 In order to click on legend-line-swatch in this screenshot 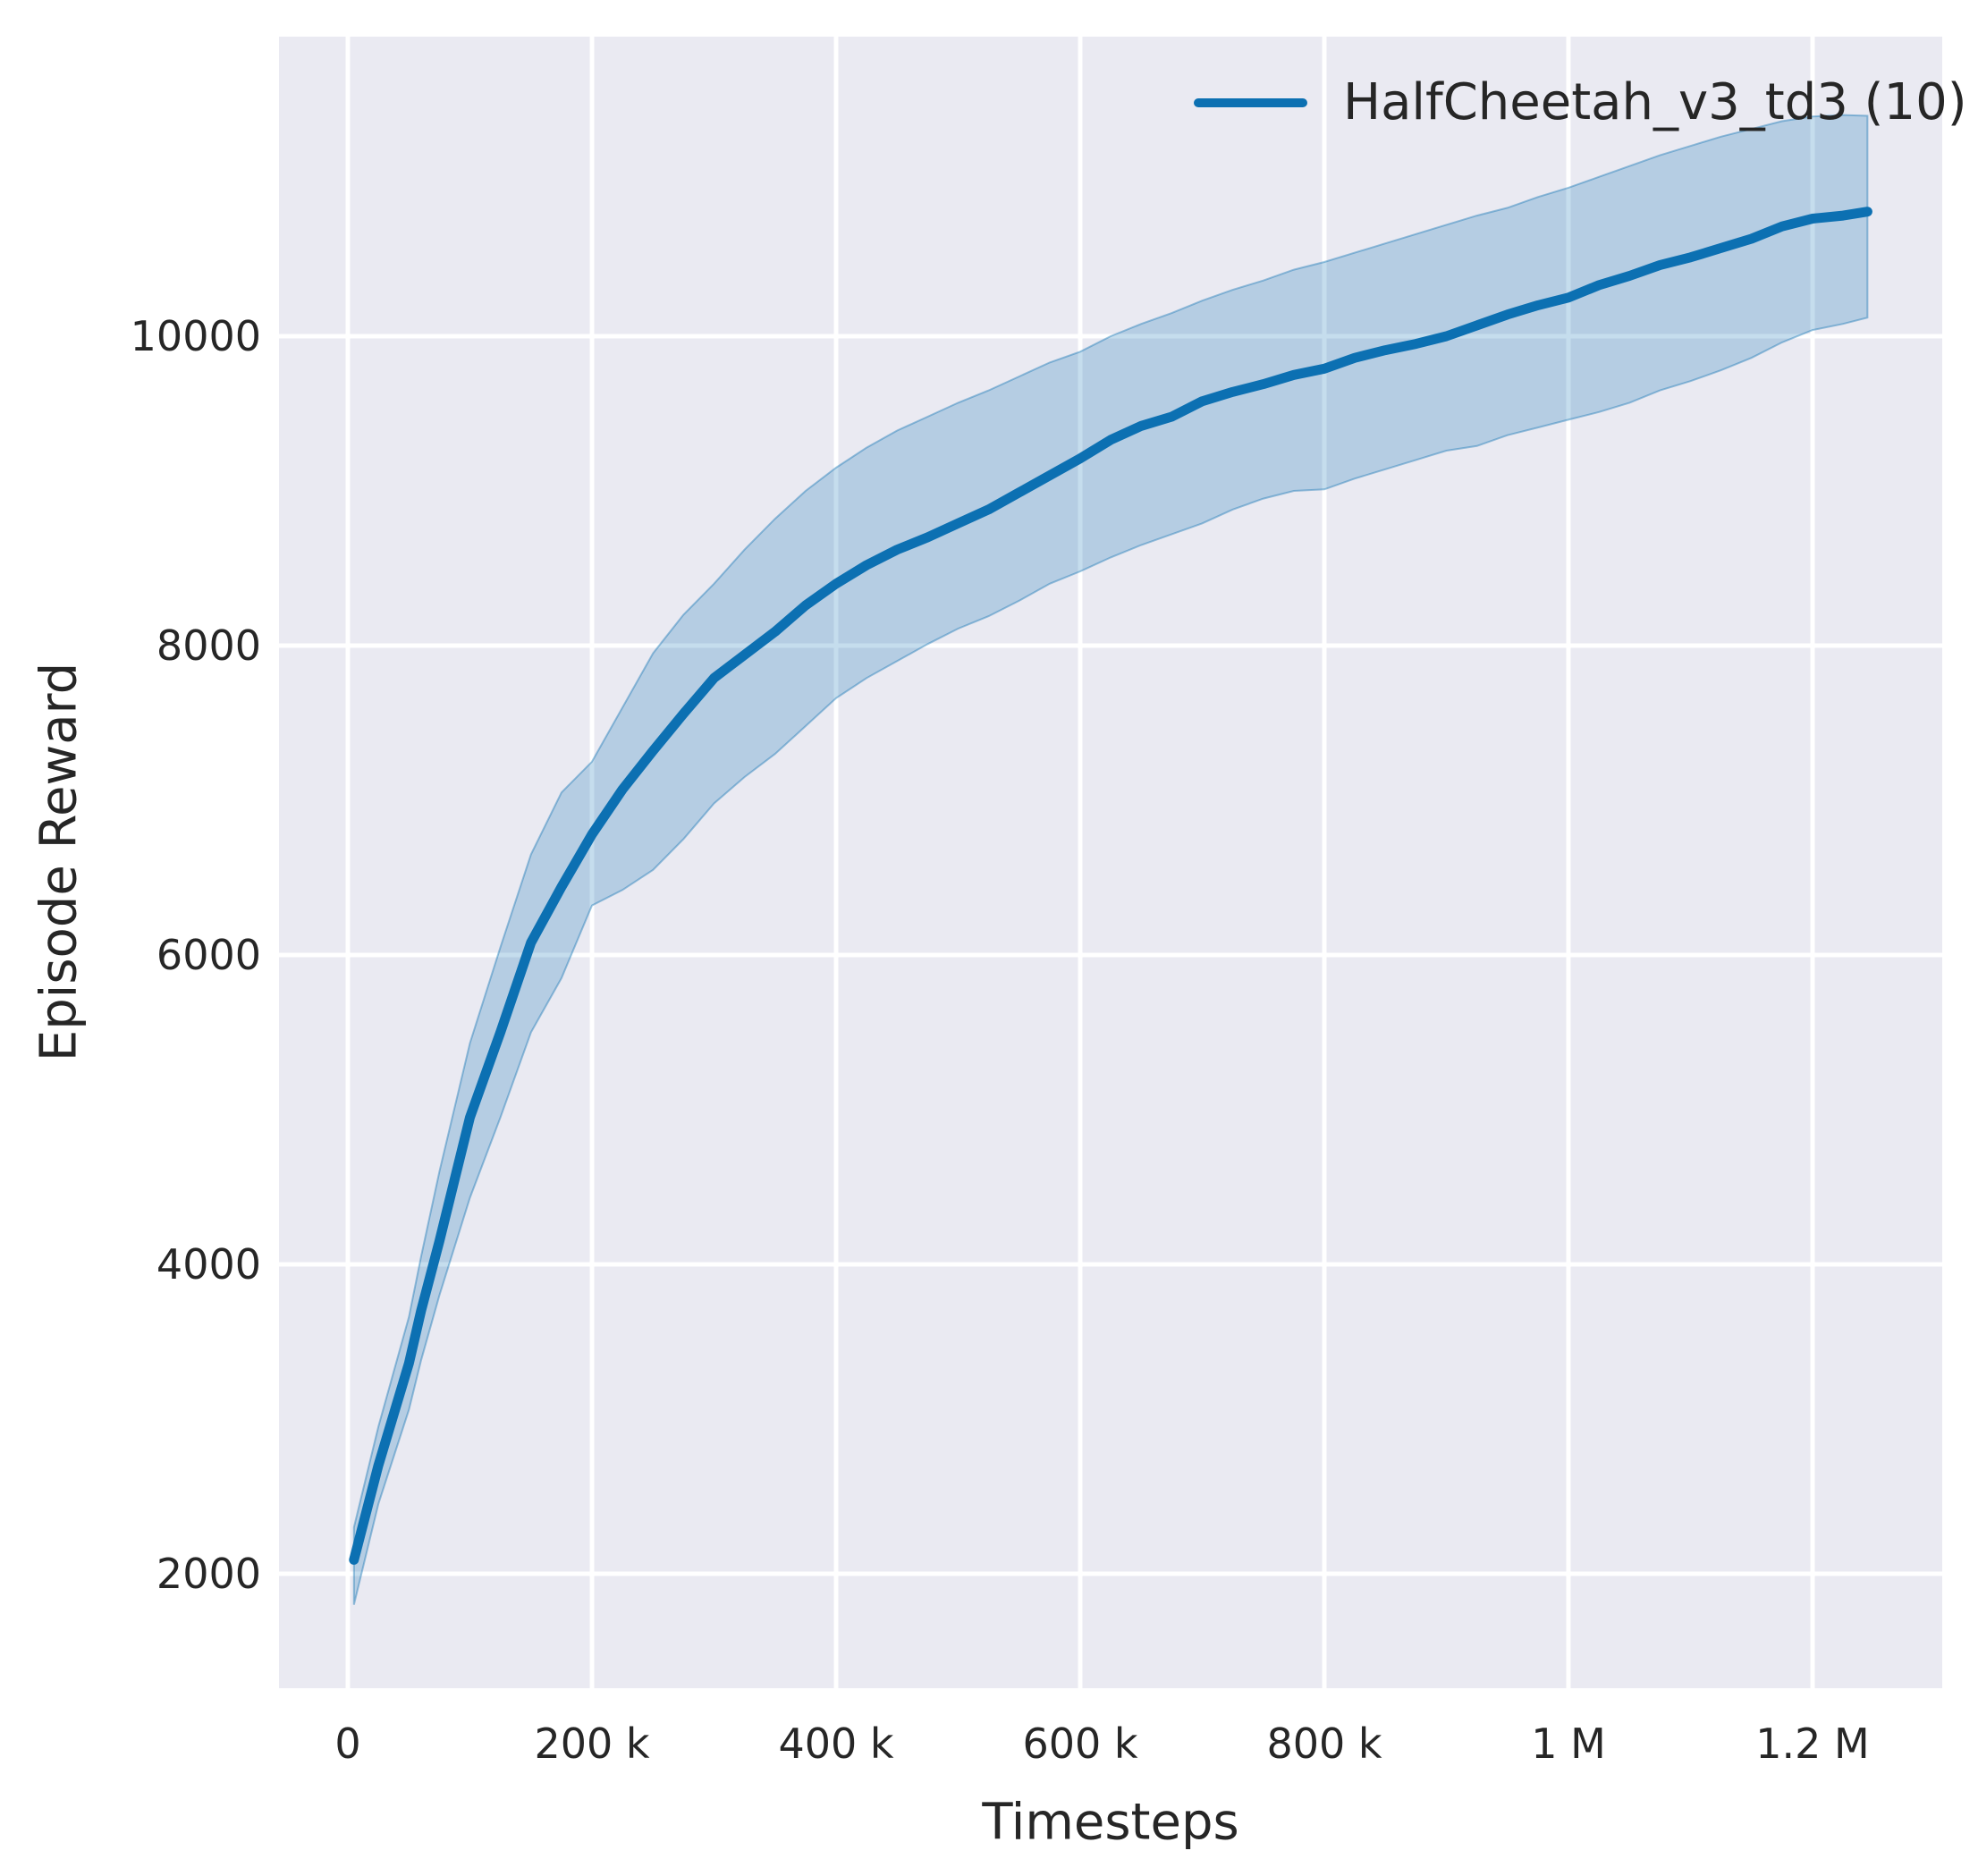, I will do `click(1250, 102)`.